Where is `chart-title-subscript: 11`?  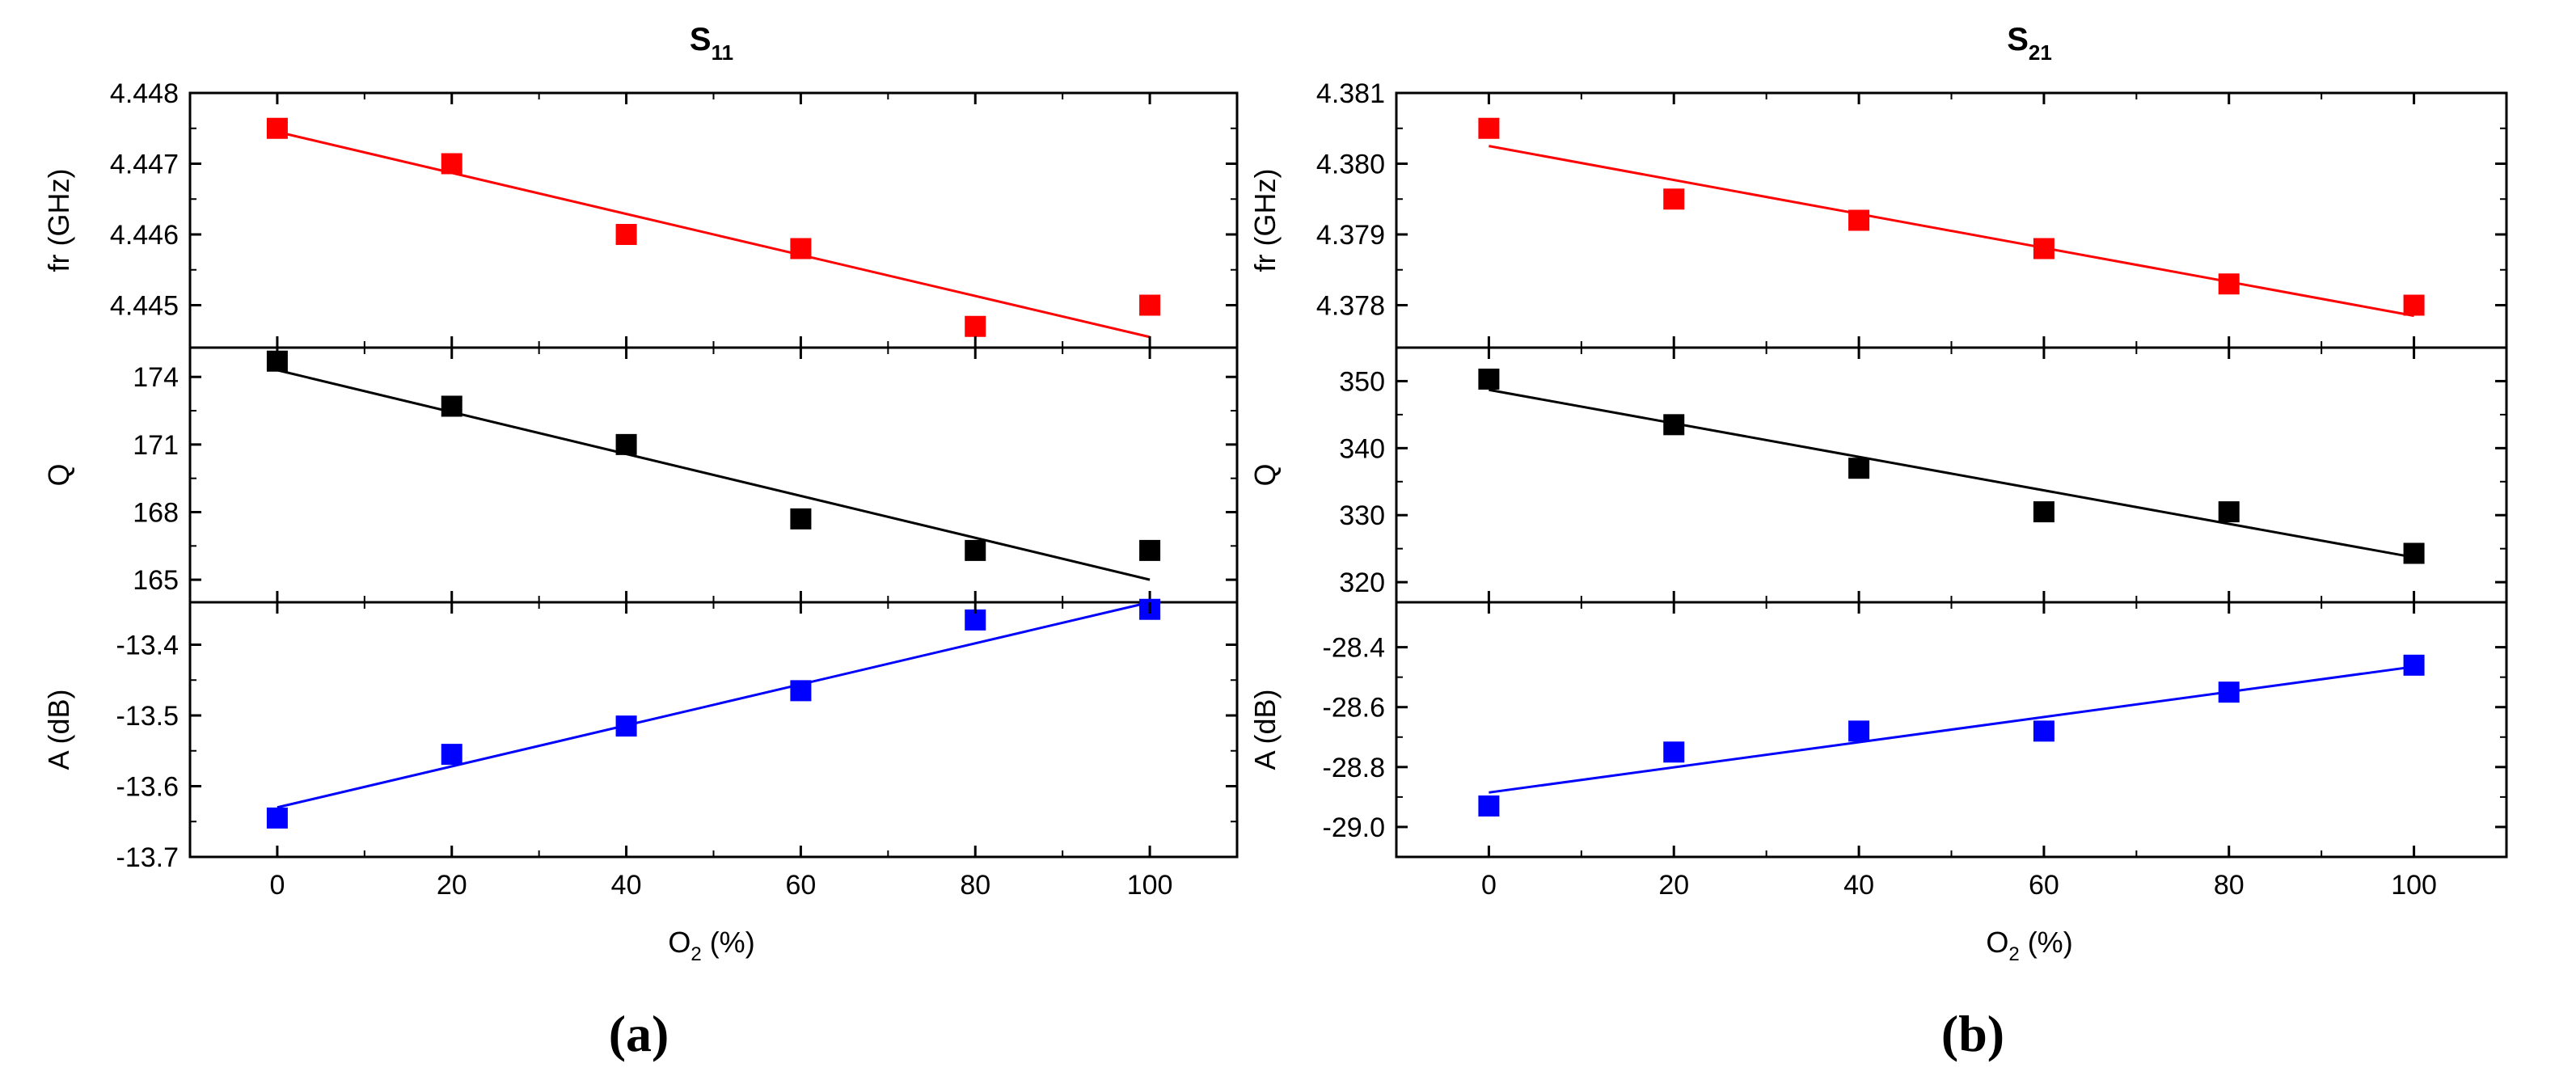
chart-title-subscript: 11 is located at coordinates (723, 52).